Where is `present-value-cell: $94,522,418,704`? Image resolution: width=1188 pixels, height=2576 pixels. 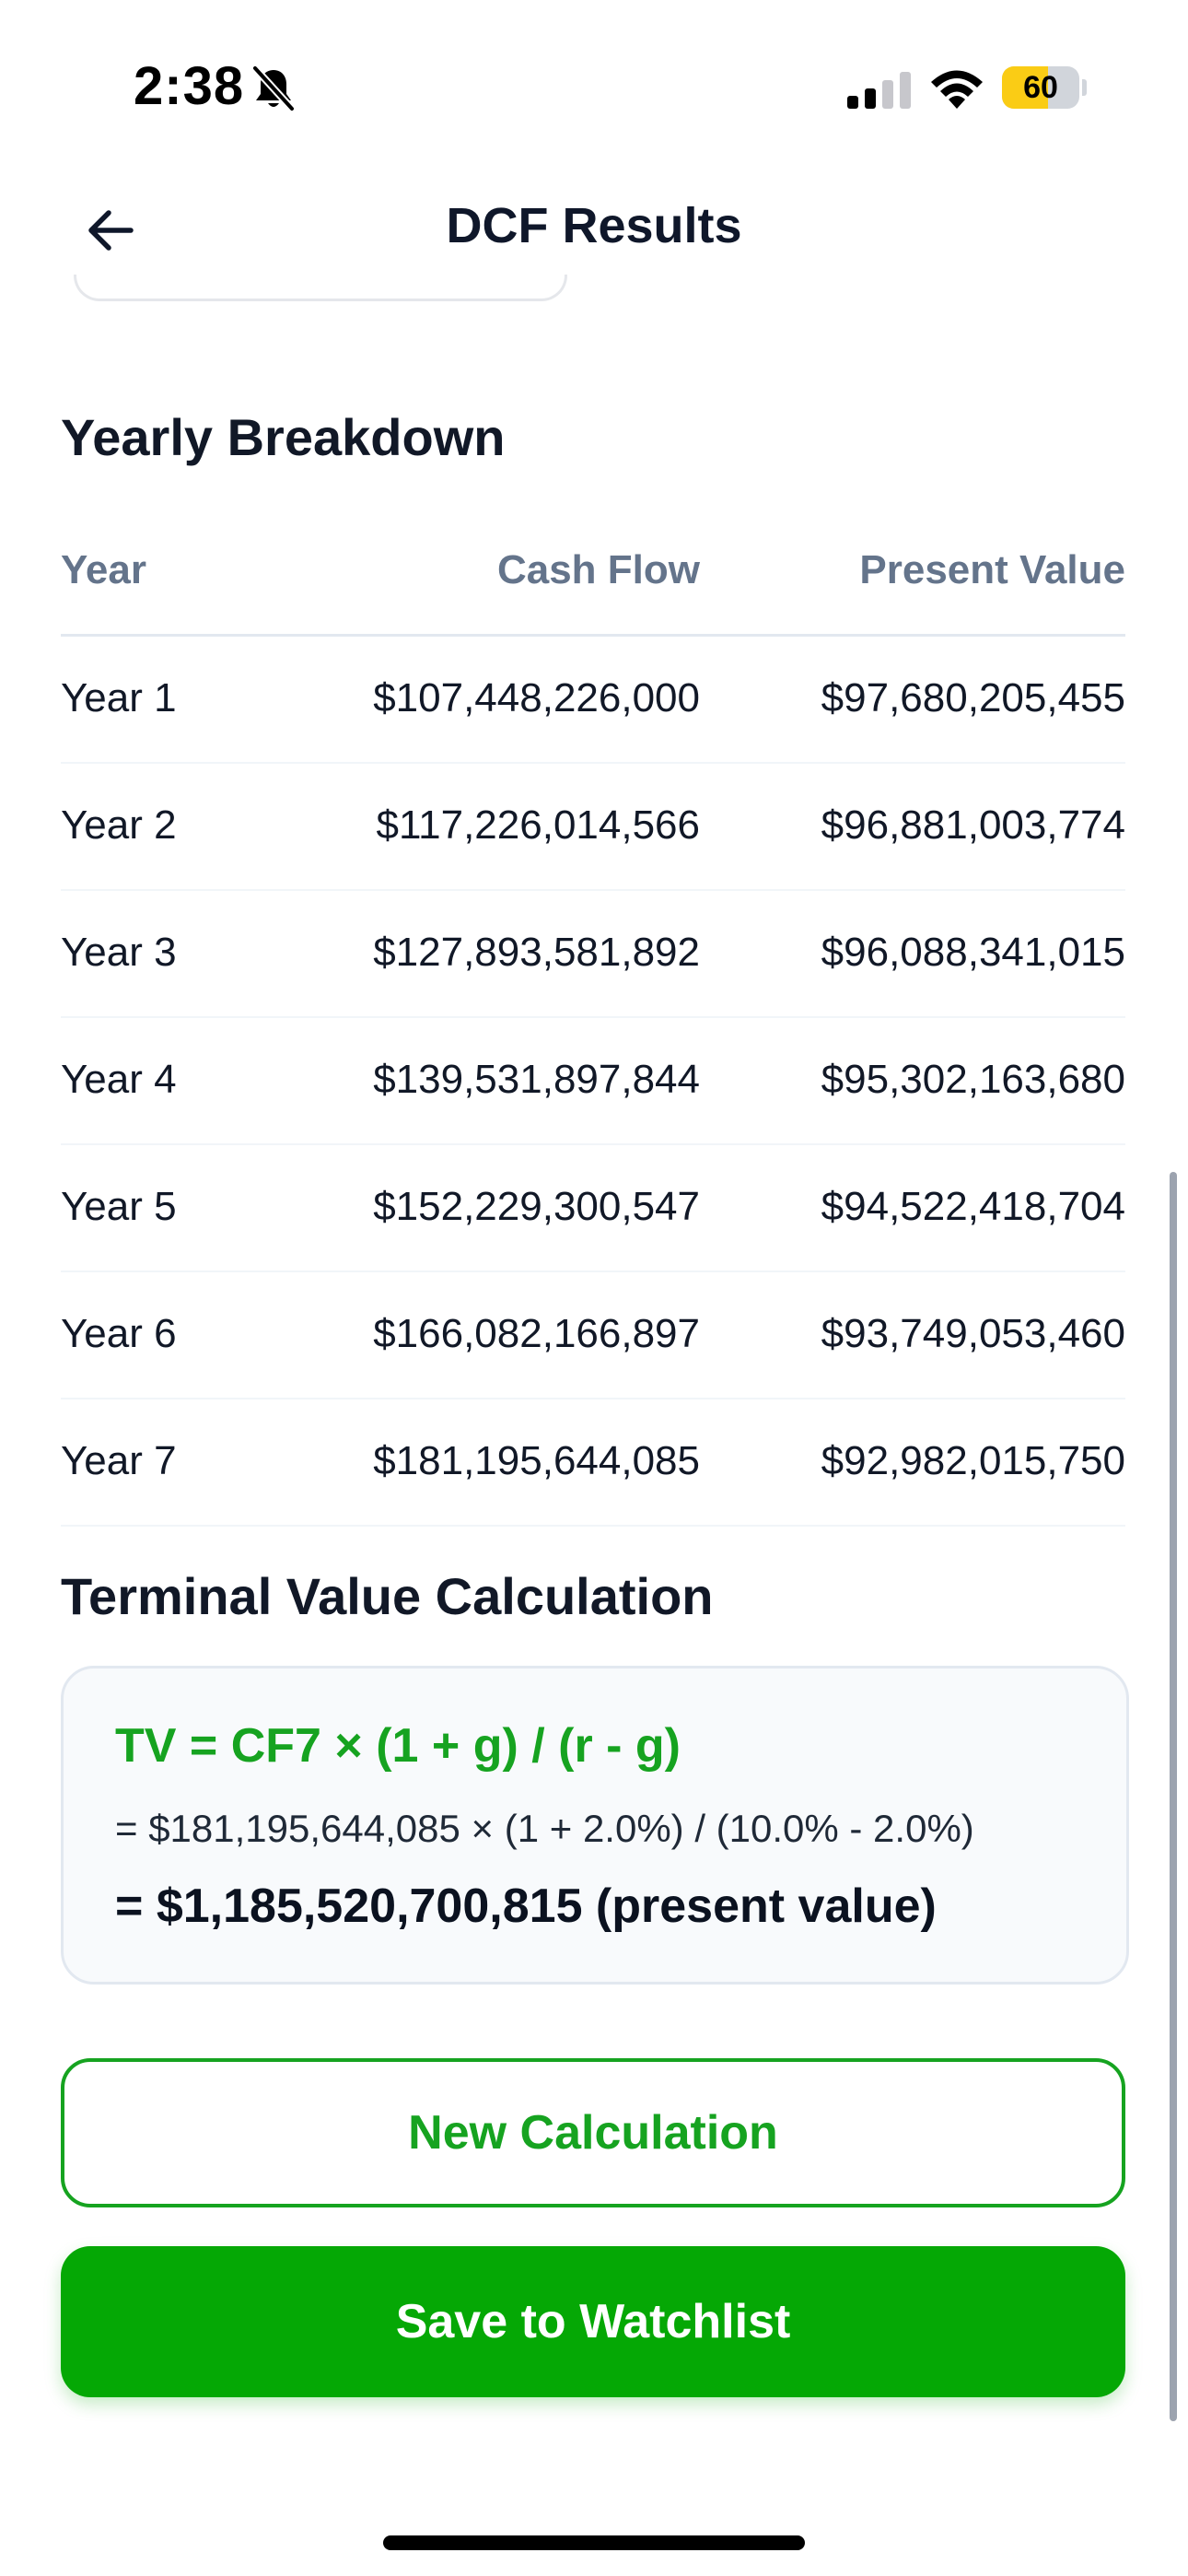
present-value-cell: $94,522,418,704 is located at coordinates (973, 1206).